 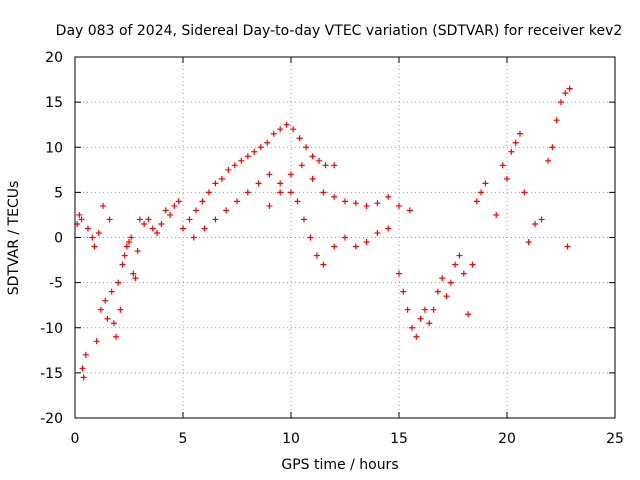 What do you see at coordinates (14, 238) in the screenshot?
I see `y-axis-label: SDTVAR / TECUs` at bounding box center [14, 238].